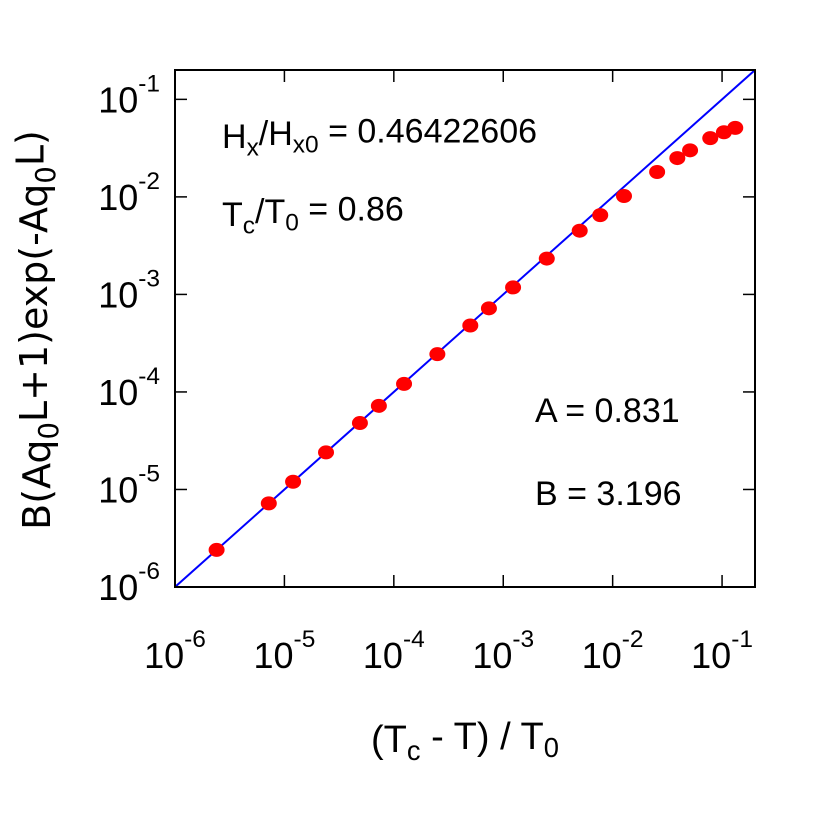  What do you see at coordinates (31, 148) in the screenshot?
I see `y-axis-label-part: L)` at bounding box center [31, 148].